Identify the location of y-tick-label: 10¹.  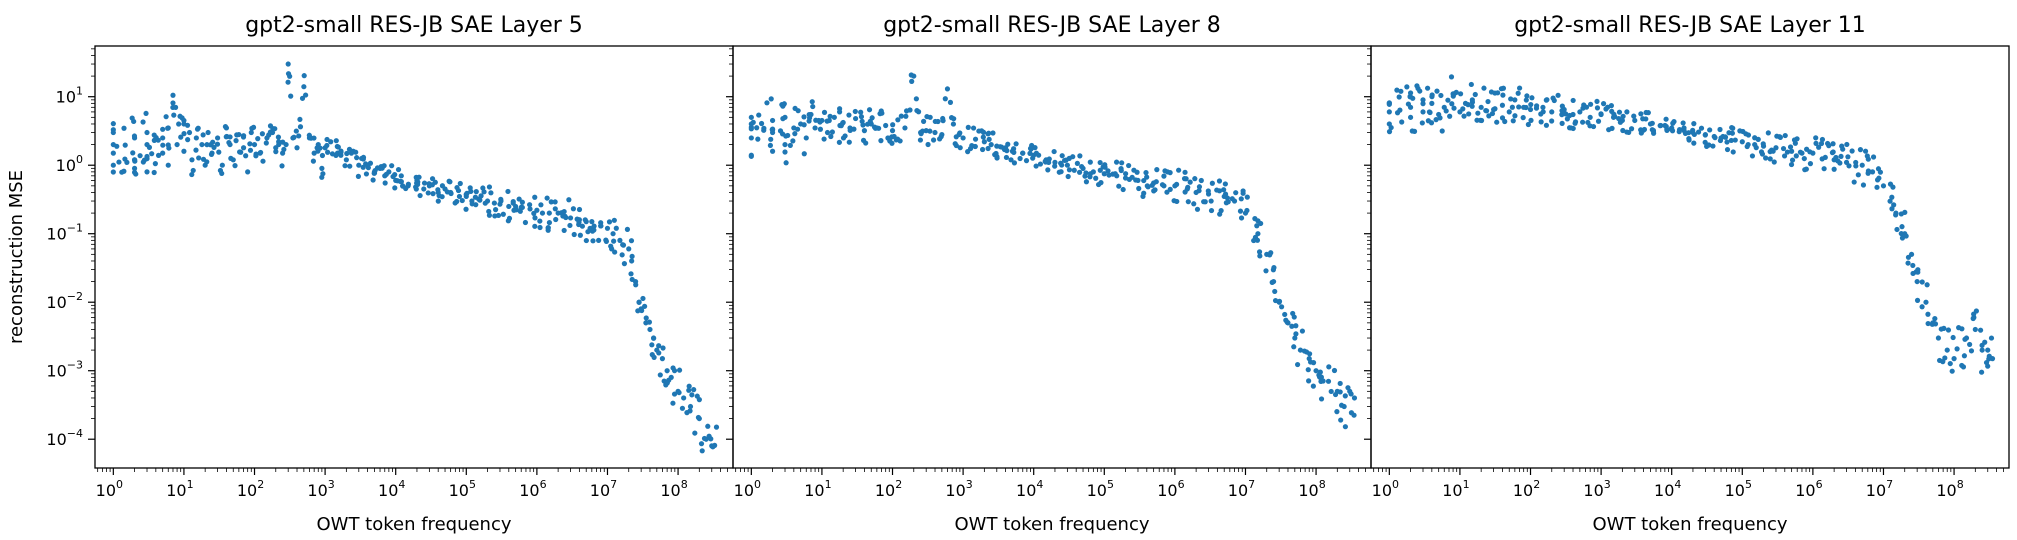
(69, 96).